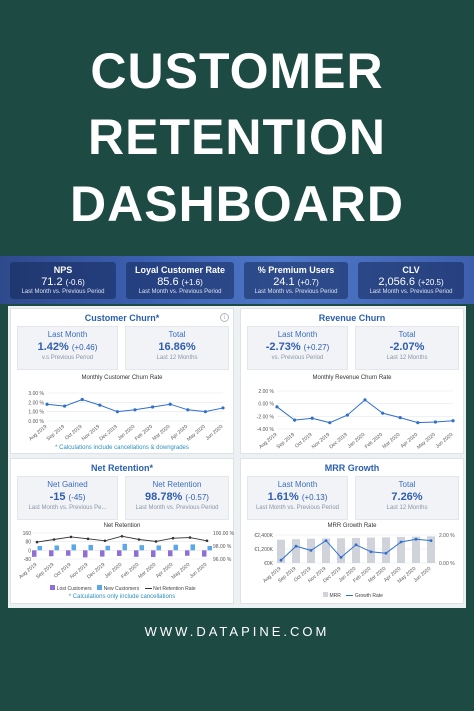  What do you see at coordinates (122, 526) in the screenshot?
I see `chart-title: Net Retention` at bounding box center [122, 526].